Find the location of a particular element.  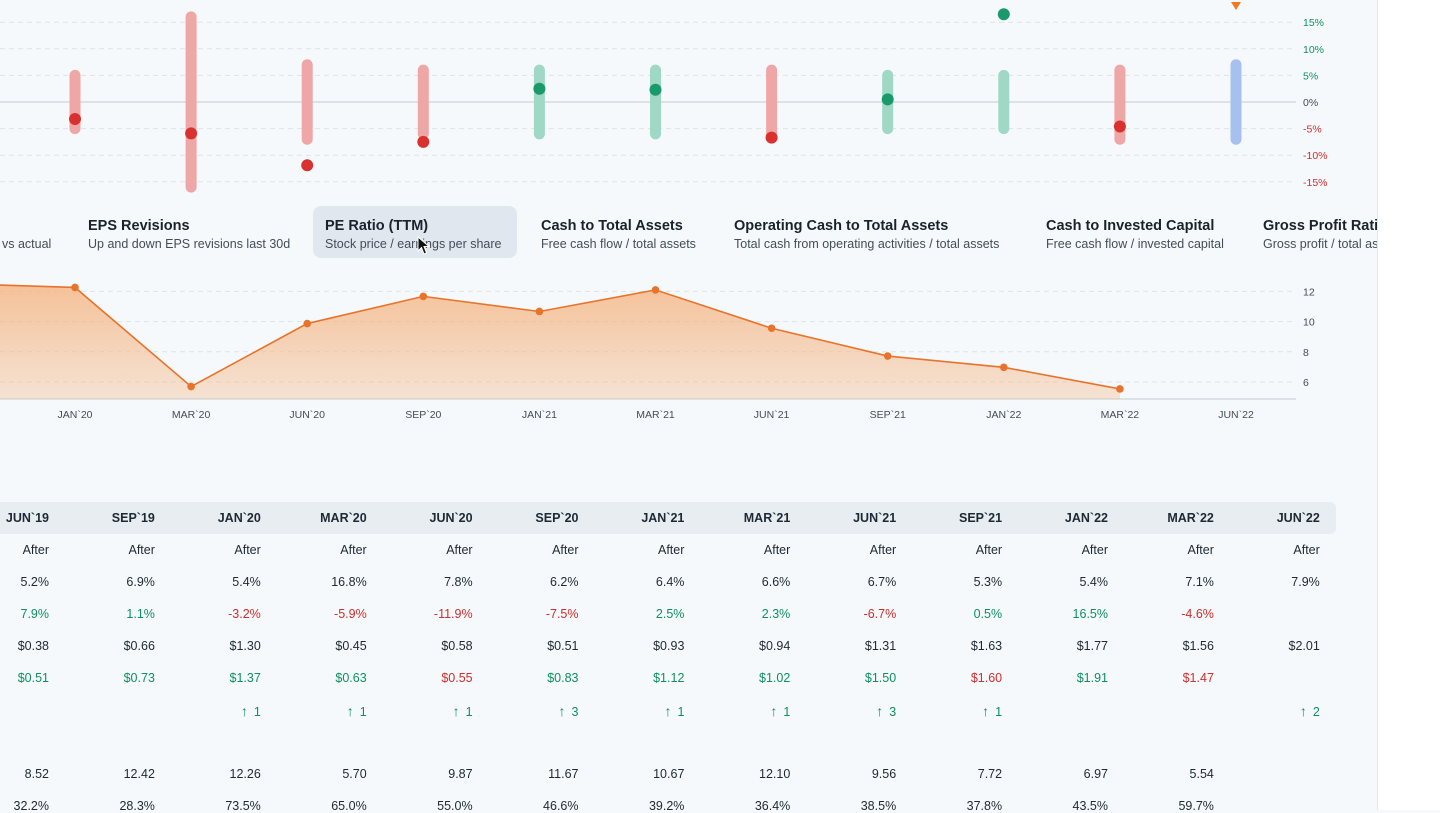

table-cell-value: 1 is located at coordinates (999, 712).